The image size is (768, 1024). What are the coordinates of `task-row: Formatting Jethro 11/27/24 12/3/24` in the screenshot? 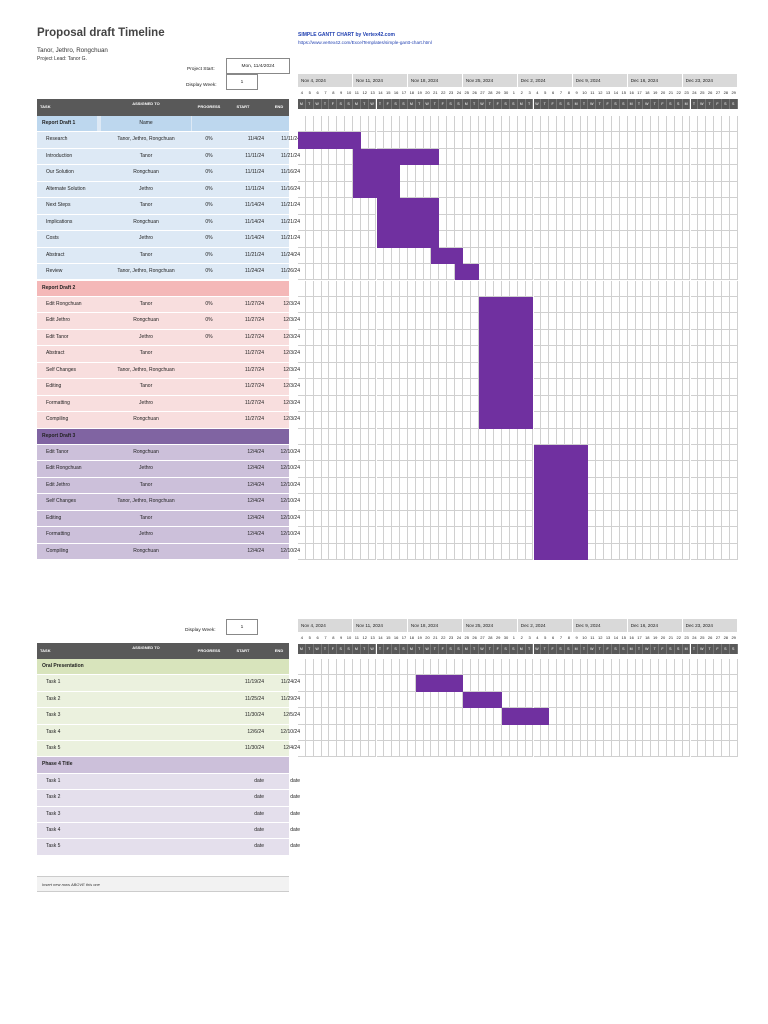 It's located at (168, 404).